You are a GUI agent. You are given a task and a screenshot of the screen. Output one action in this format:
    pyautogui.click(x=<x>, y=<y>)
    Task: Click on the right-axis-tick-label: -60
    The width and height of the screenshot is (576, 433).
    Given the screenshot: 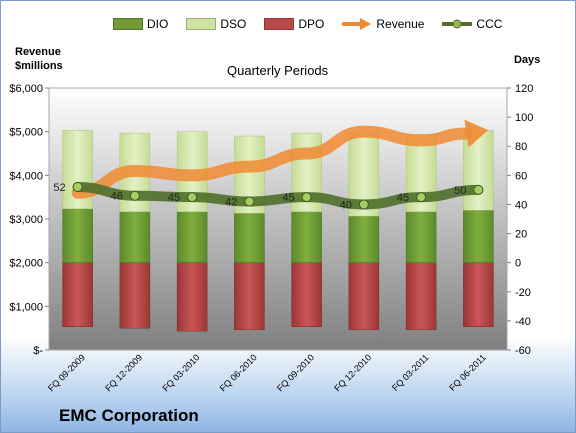 What is the action you would take?
    pyautogui.click(x=523, y=351)
    